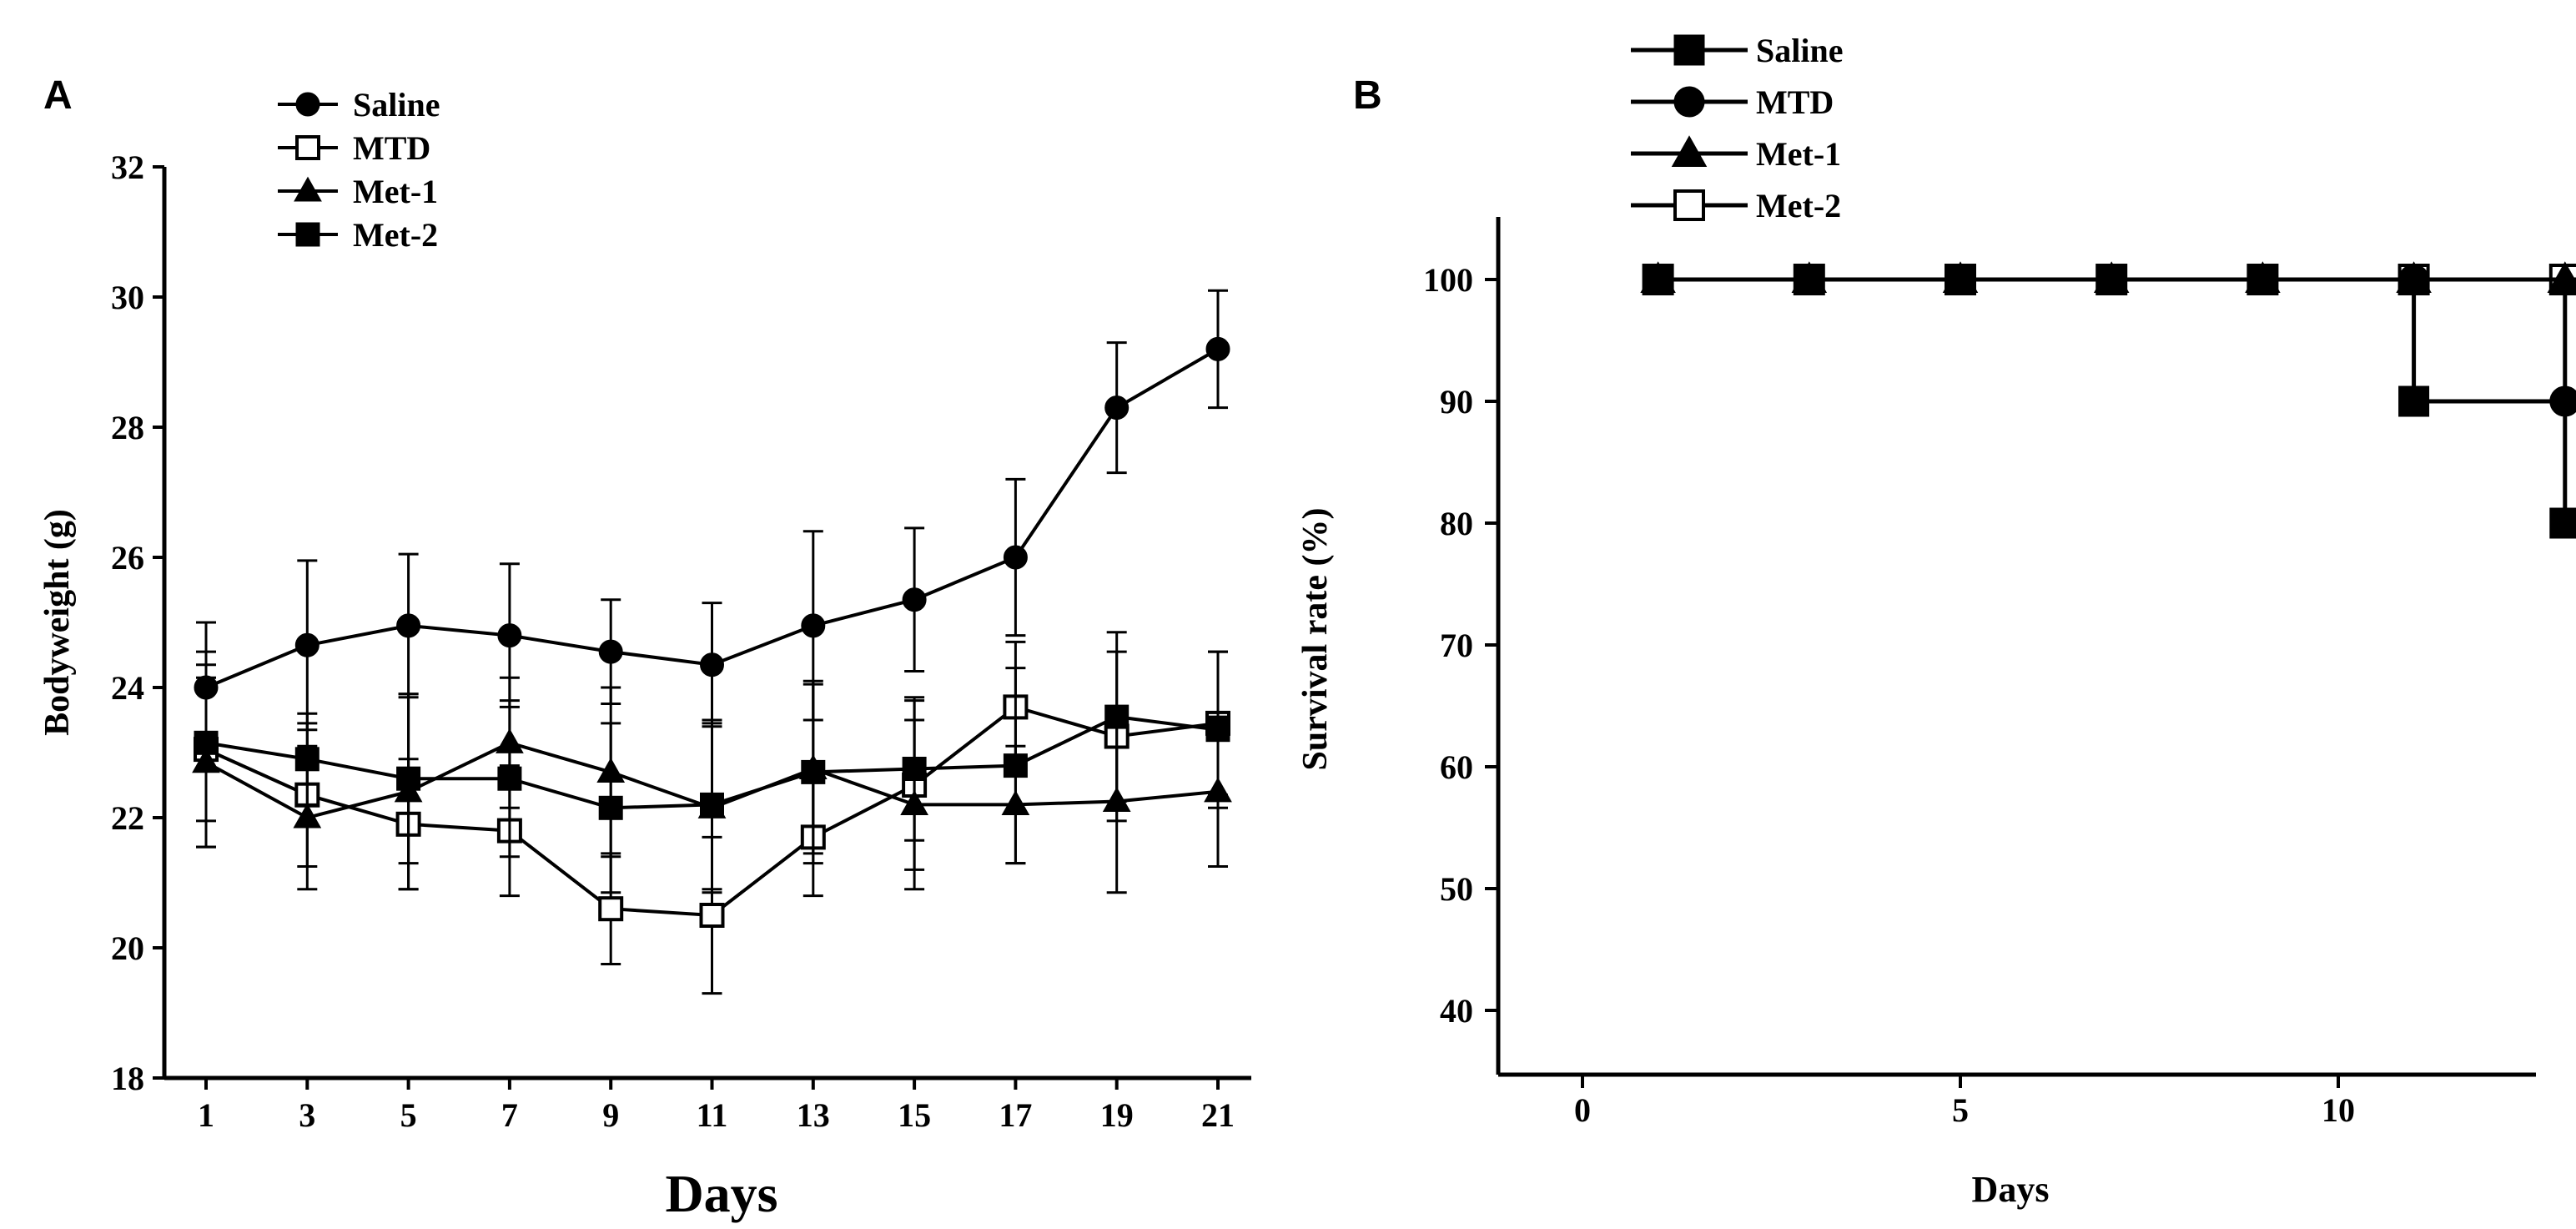 The height and width of the screenshot is (1229, 2576). Describe the element at coordinates (1799, 50) in the screenshot. I see `panel-b-legend-label: Saline` at that location.